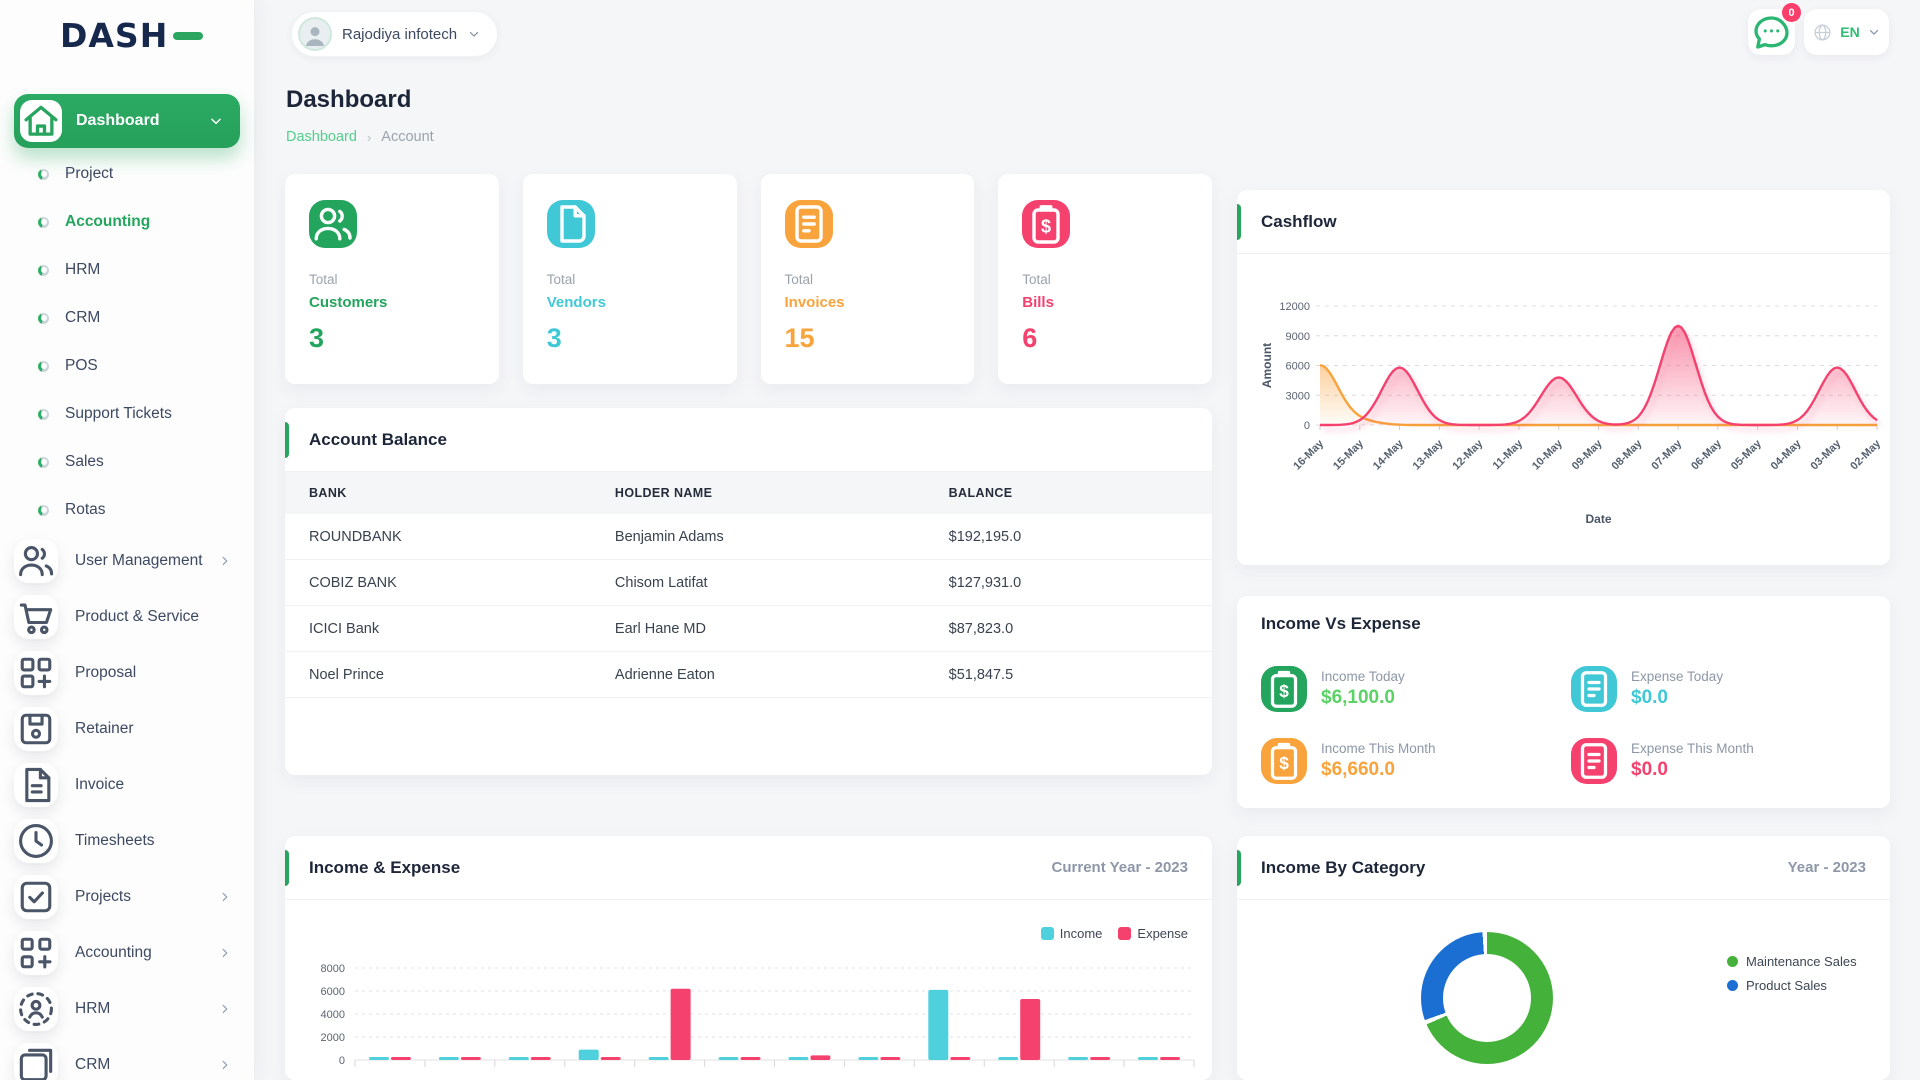 The image size is (1920, 1080). Describe the element at coordinates (127, 174) in the screenshot. I see `sidebar-item-project: Project` at that location.